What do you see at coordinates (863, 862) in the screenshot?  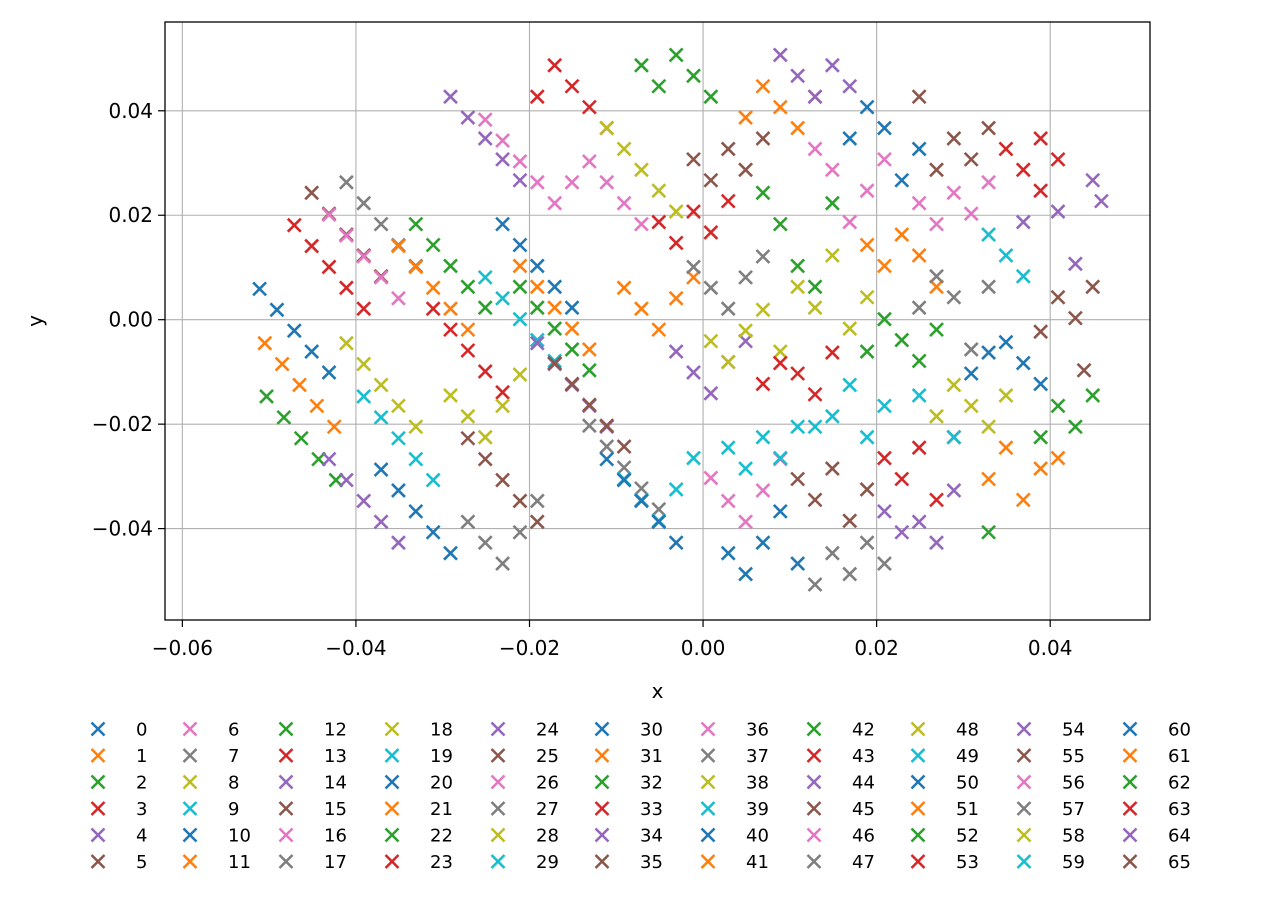 I see `legend-label-47: 47` at bounding box center [863, 862].